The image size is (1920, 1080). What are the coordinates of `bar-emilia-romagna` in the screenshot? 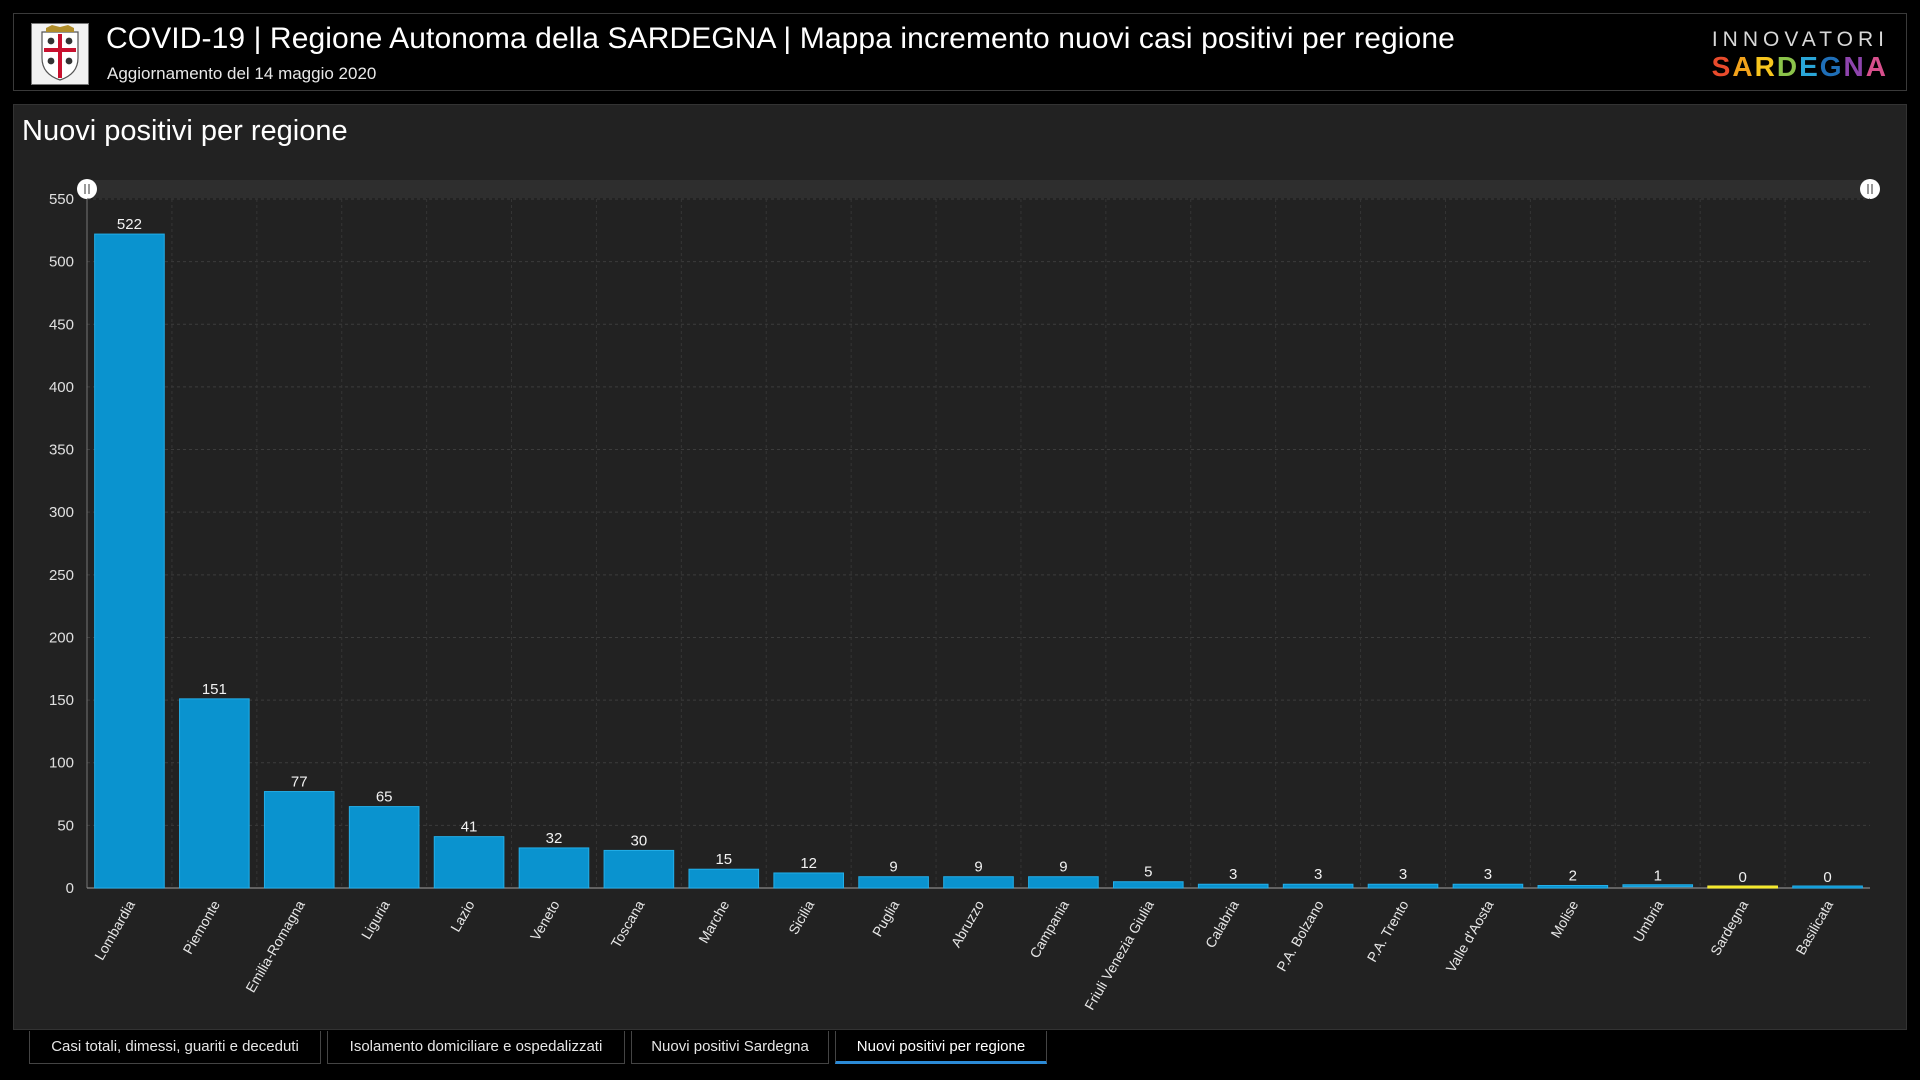 It's located at (299, 840).